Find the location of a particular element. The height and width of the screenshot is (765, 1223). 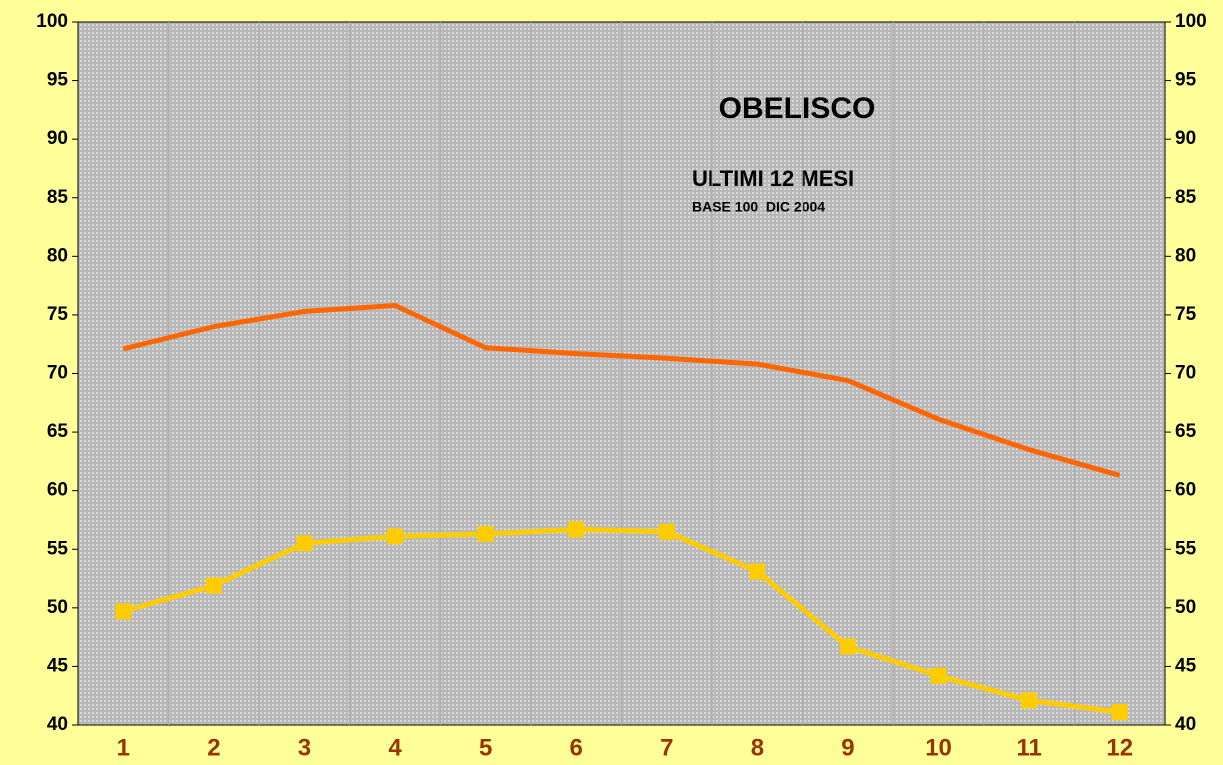

y-tick-label: 80 is located at coordinates (57, 255).